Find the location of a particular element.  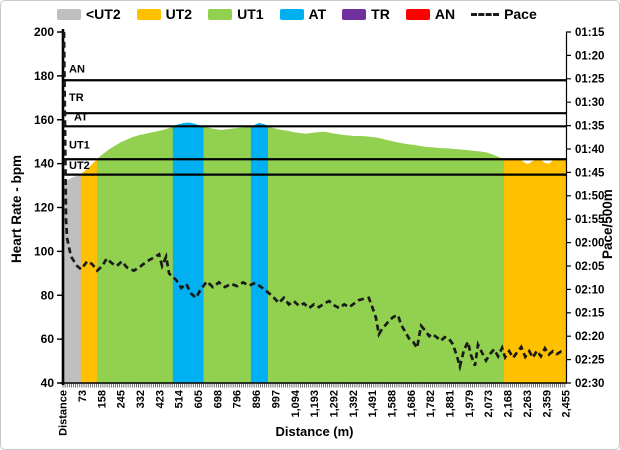

x-tick-label: 1,392 is located at coordinates (354, 404).